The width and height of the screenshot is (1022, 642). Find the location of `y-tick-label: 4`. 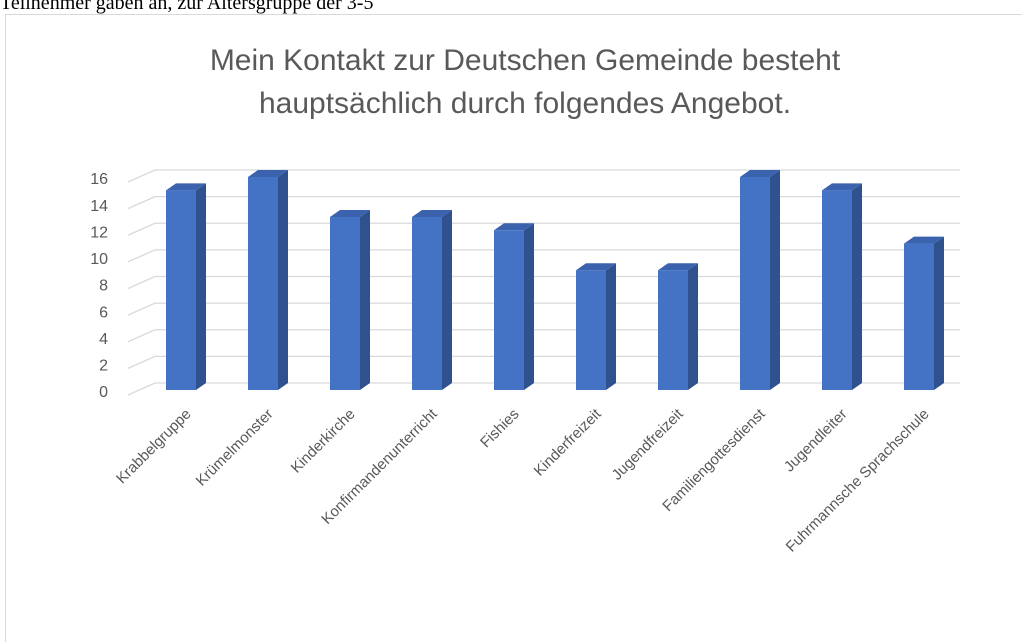

y-tick-label: 4 is located at coordinates (103, 339).